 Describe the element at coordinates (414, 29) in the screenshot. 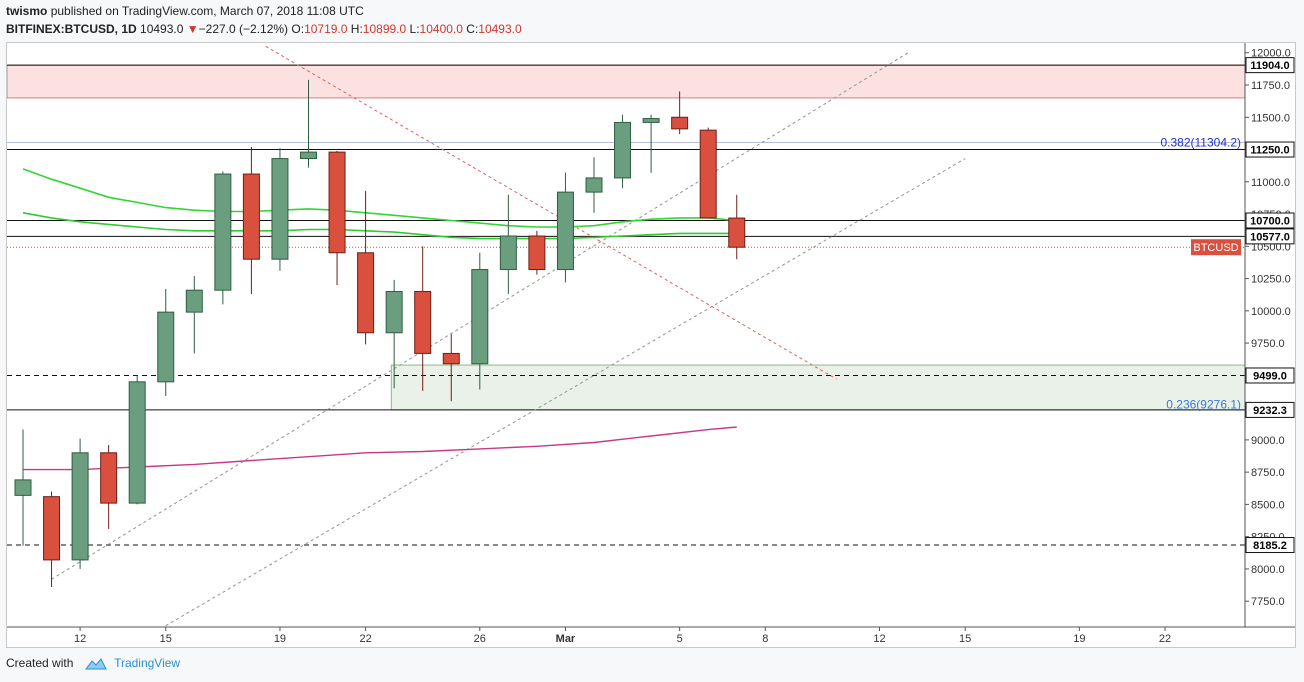

I see `low-label: L:` at that location.